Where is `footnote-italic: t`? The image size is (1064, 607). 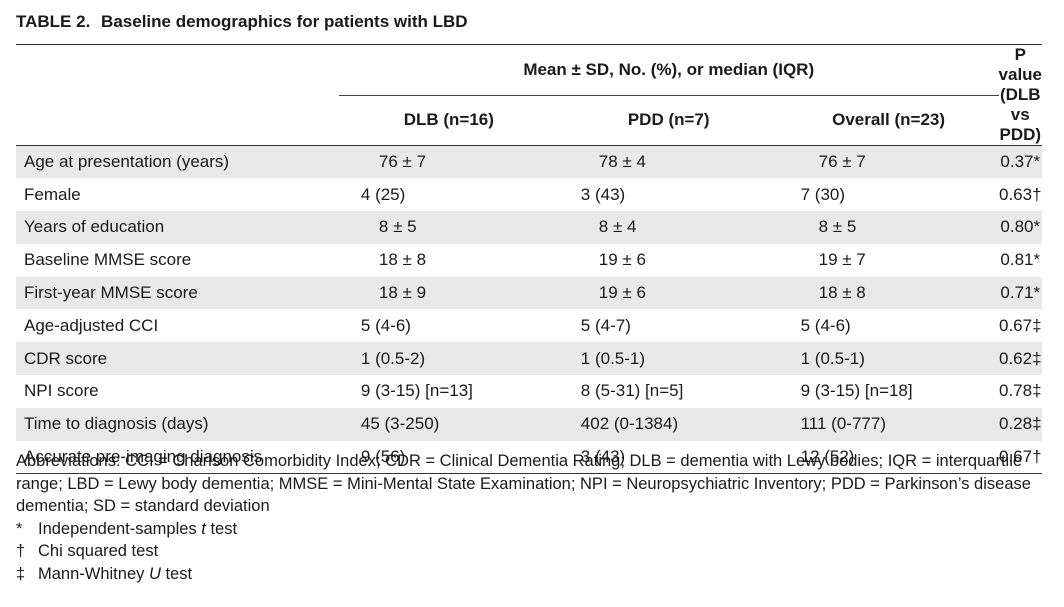
footnote-italic: t is located at coordinates (203, 528).